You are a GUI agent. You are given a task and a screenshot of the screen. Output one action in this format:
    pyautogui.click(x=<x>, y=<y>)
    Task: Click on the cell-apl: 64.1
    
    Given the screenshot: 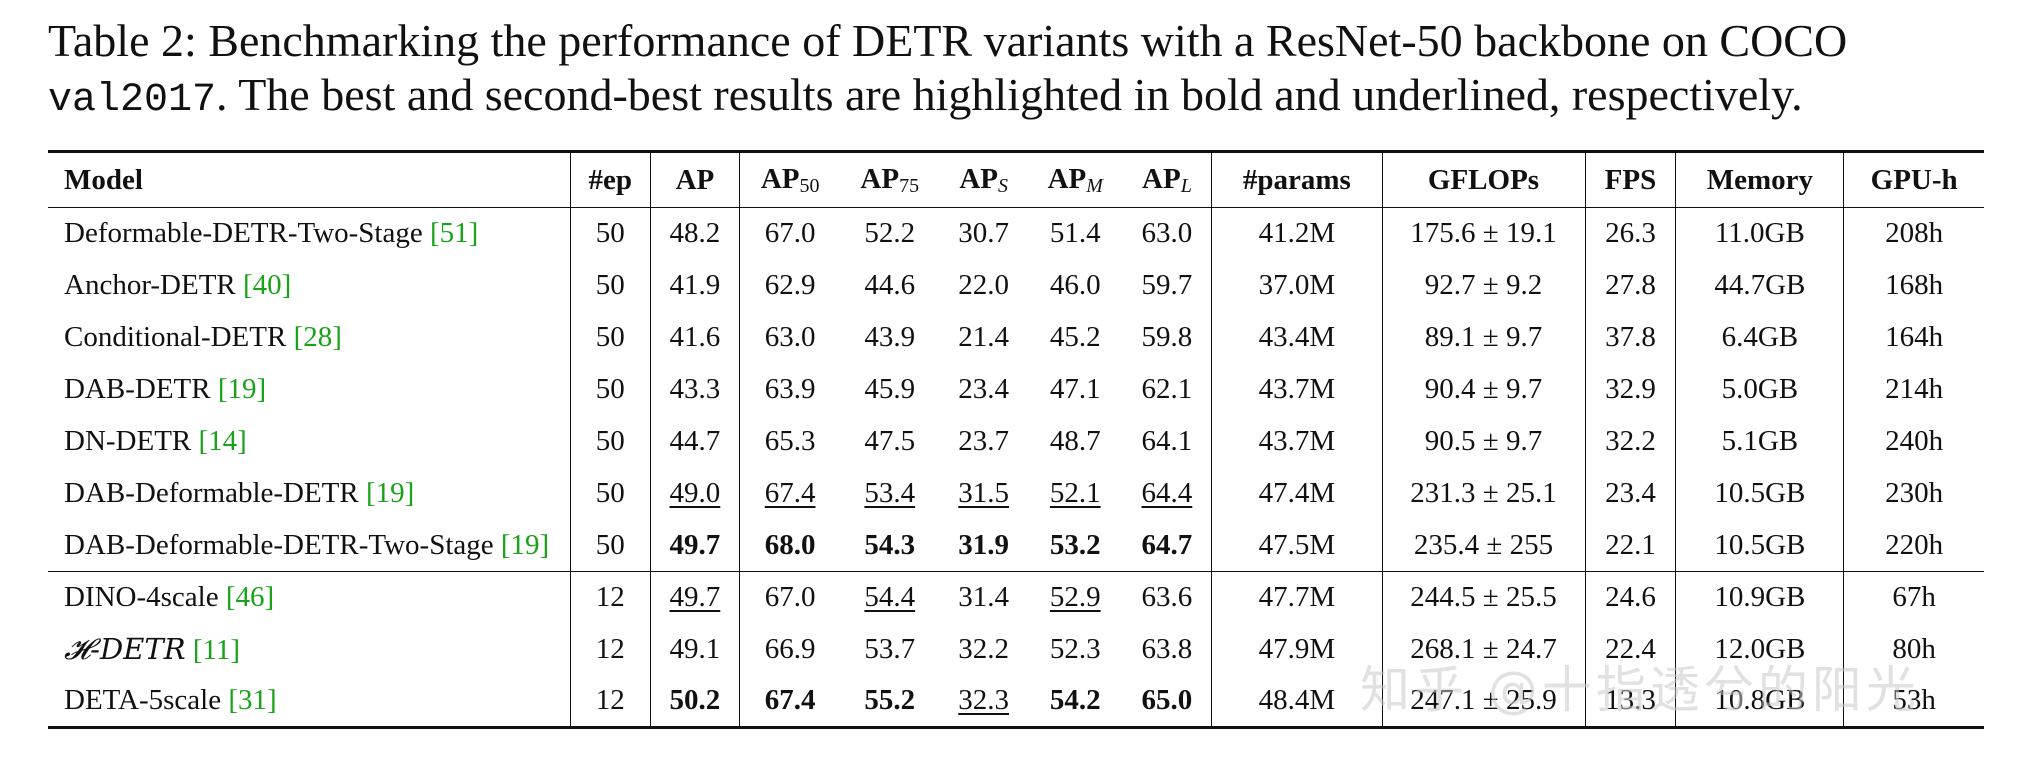 What is the action you would take?
    pyautogui.click(x=1167, y=441)
    